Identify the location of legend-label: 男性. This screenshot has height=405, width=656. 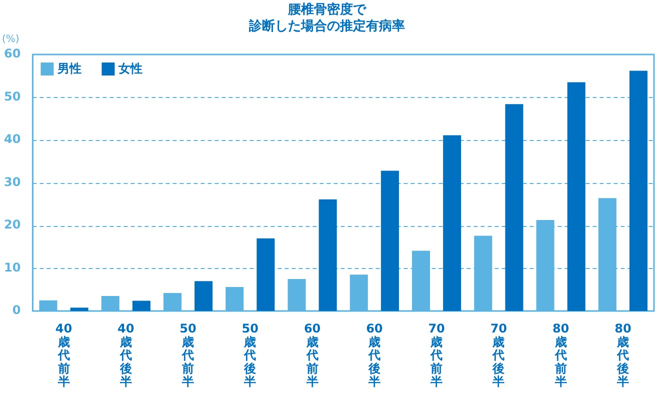
(69, 69).